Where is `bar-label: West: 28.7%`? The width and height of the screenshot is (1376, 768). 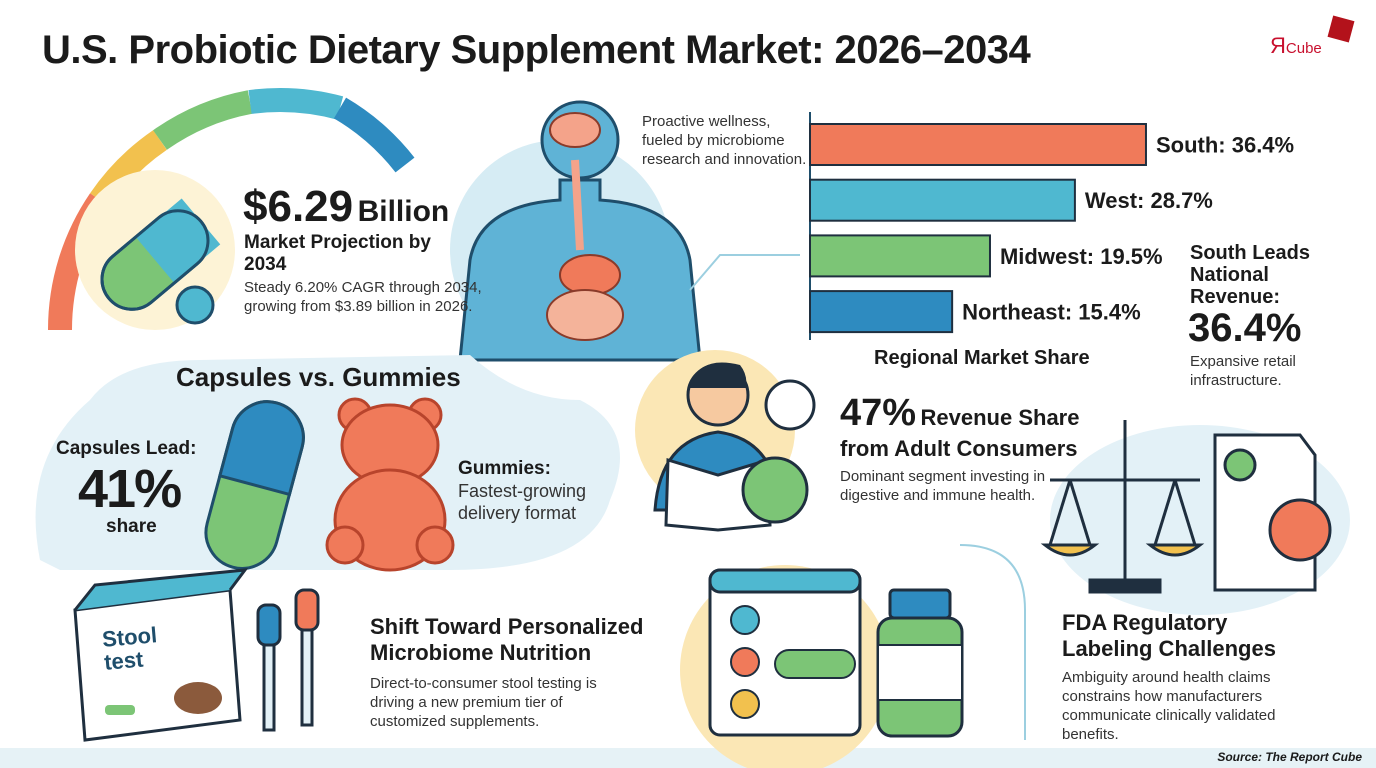
bar-label: West: 28.7% is located at coordinates (1149, 200).